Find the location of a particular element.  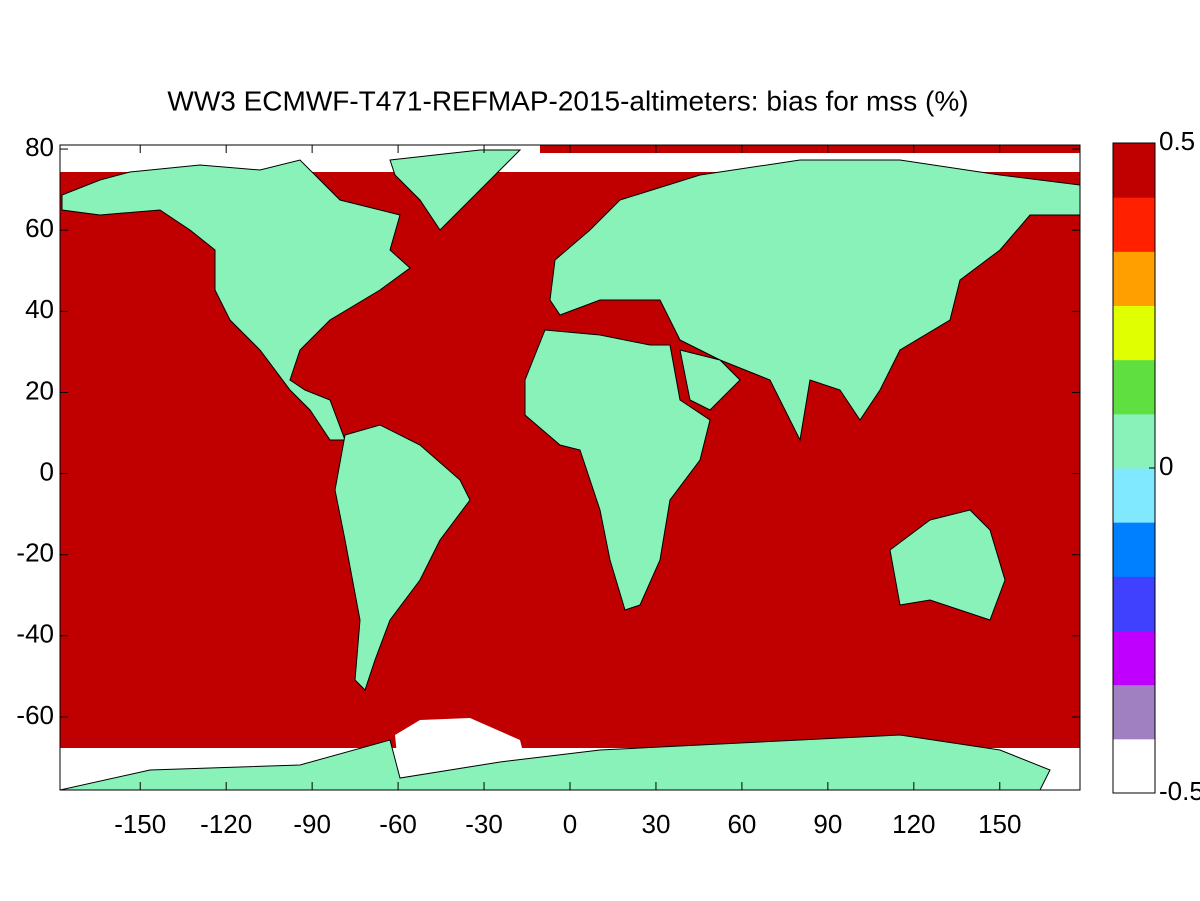

x-tick-label: -150 is located at coordinates (140, 824).